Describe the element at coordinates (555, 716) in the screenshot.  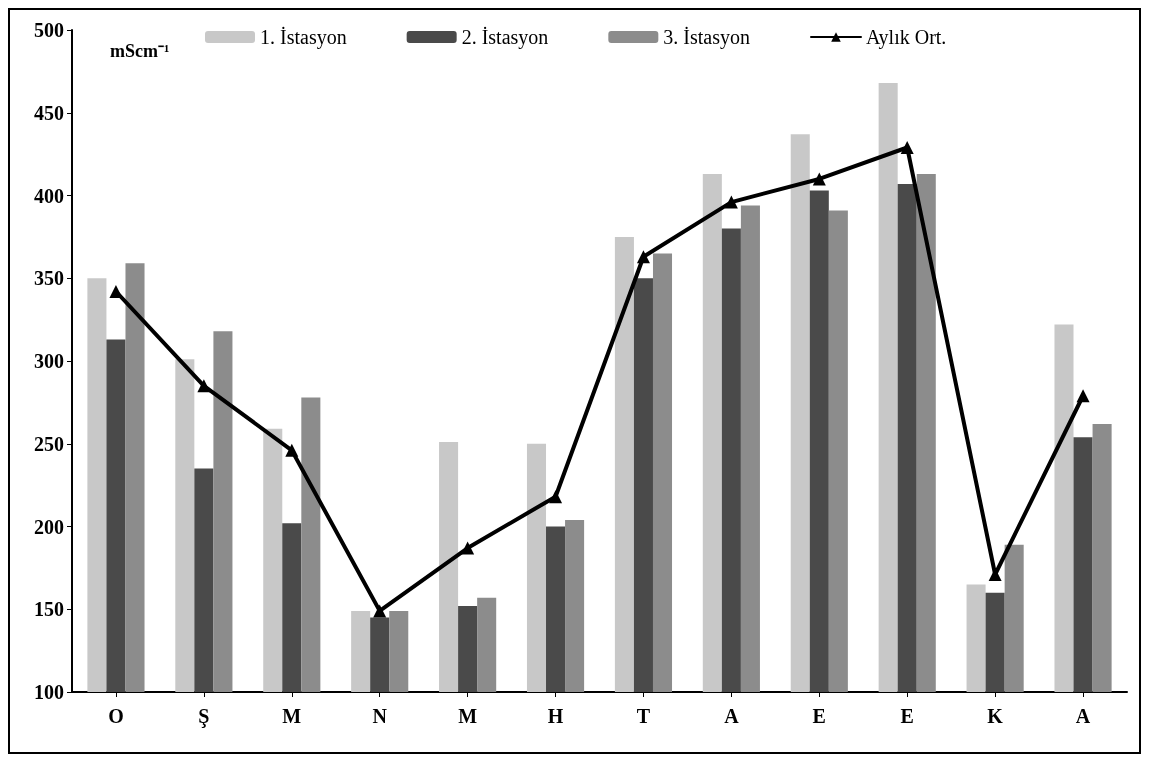
I see `x-tick-label: H` at that location.